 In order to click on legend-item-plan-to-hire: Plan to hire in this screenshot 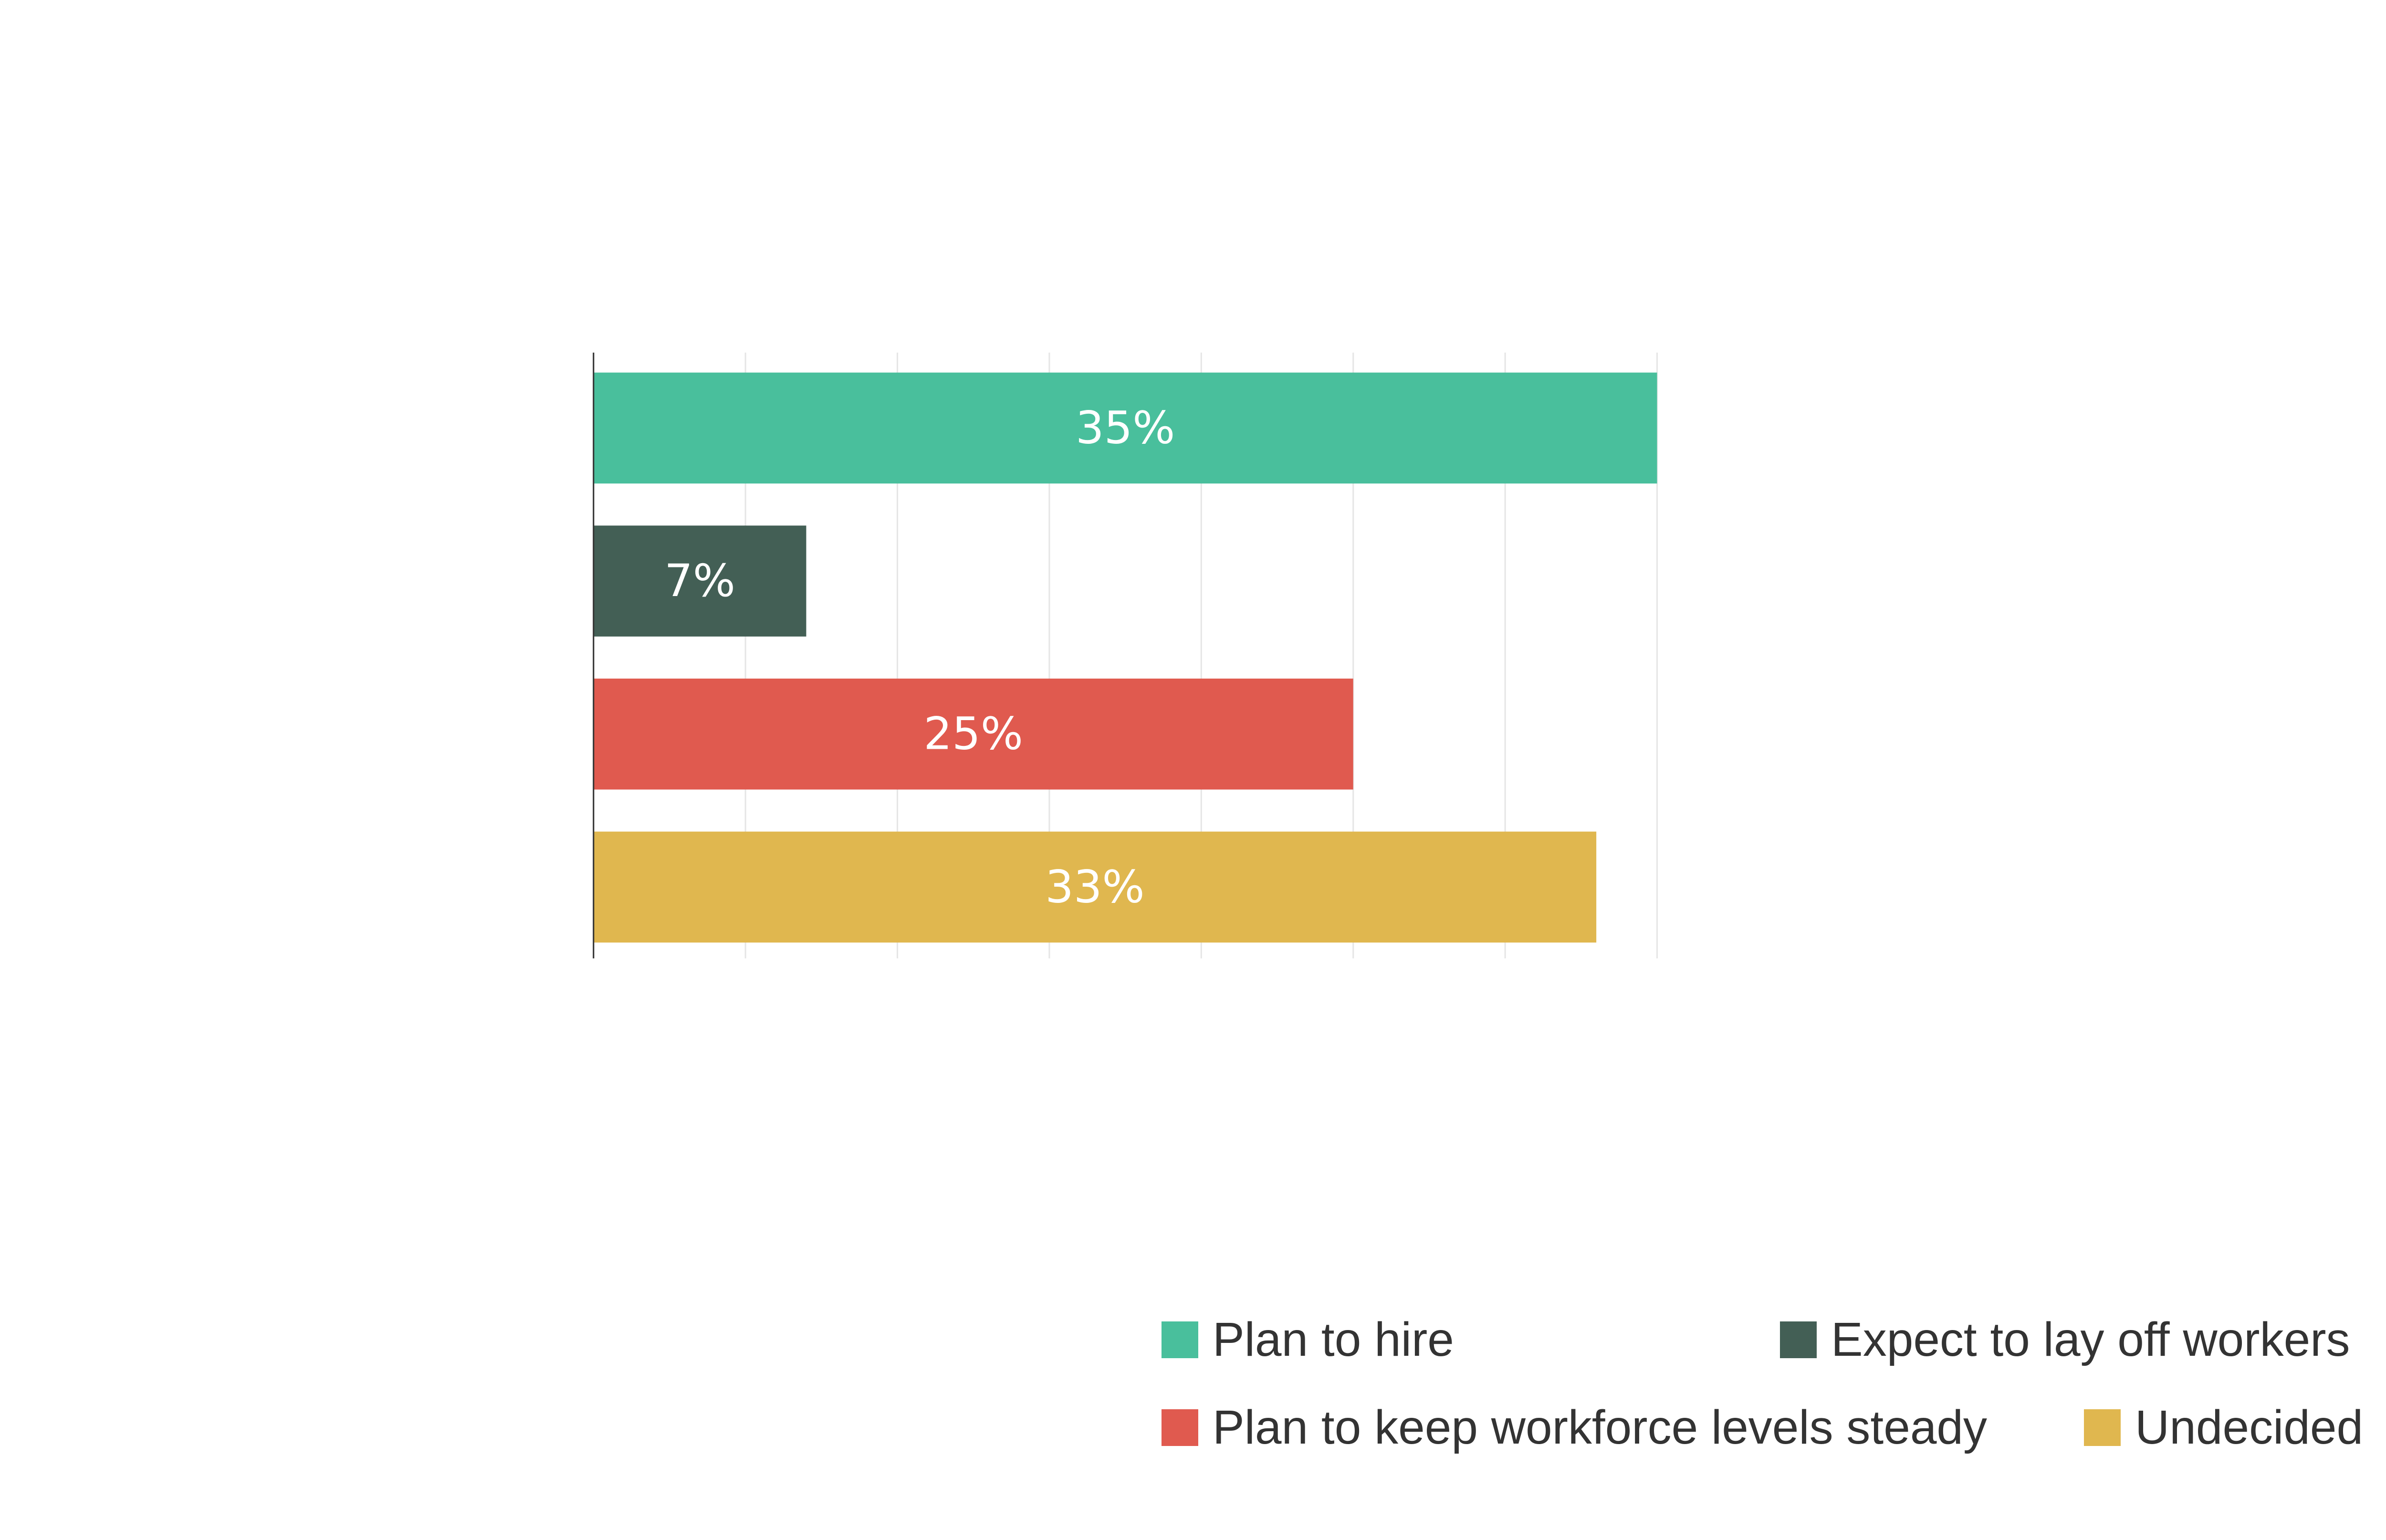, I will do `click(1308, 1339)`.